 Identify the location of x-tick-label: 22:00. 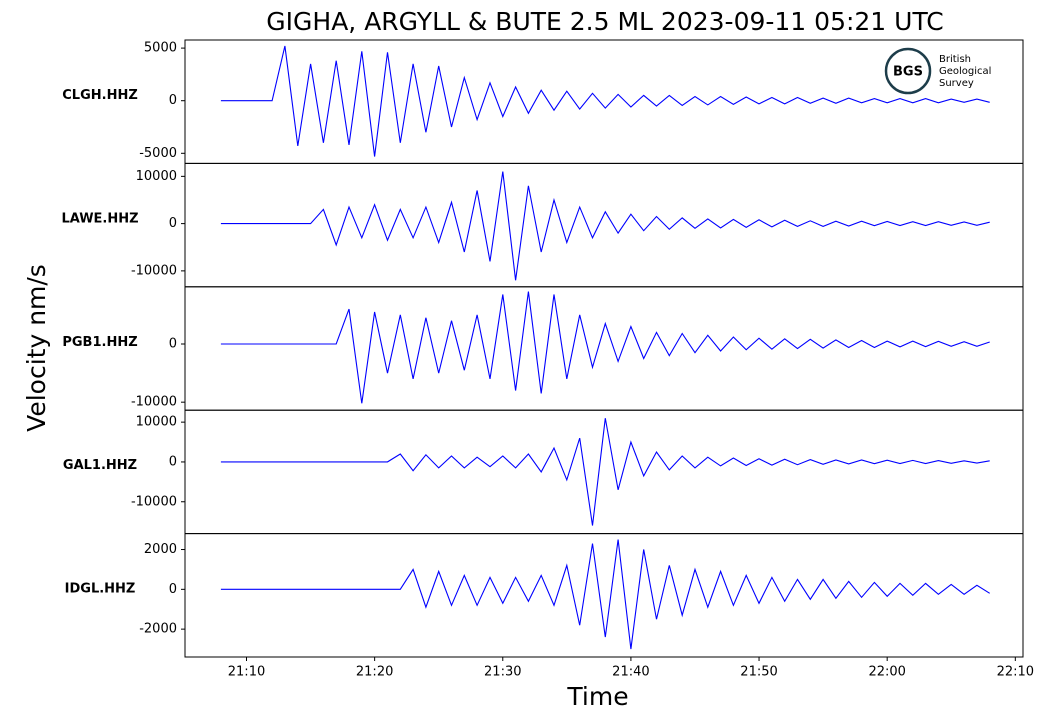
(886, 672).